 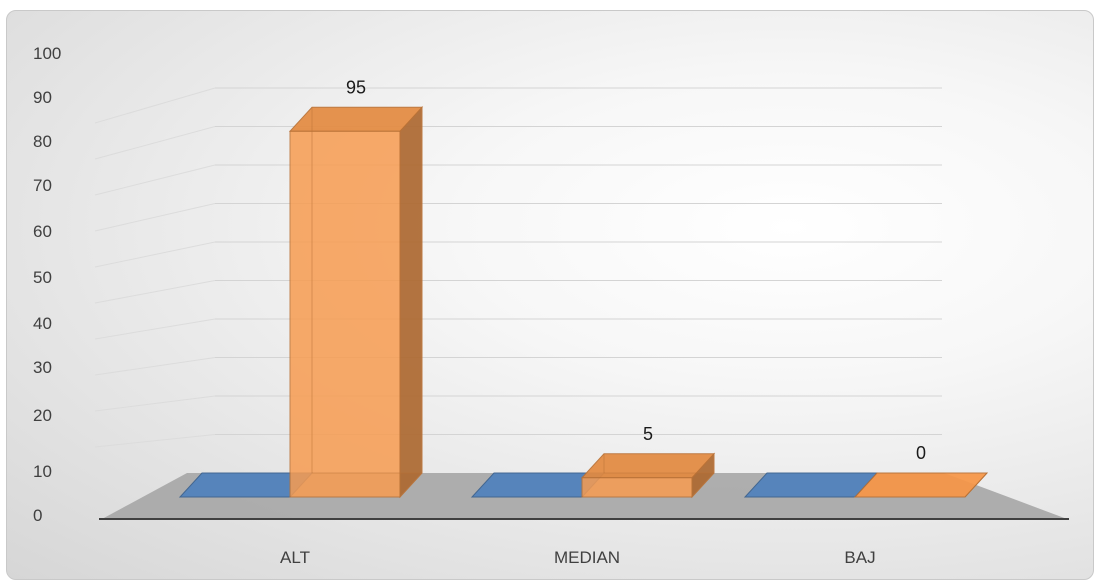 What do you see at coordinates (921, 485) in the screenshot?
I see `bar-baj-series2-top` at bounding box center [921, 485].